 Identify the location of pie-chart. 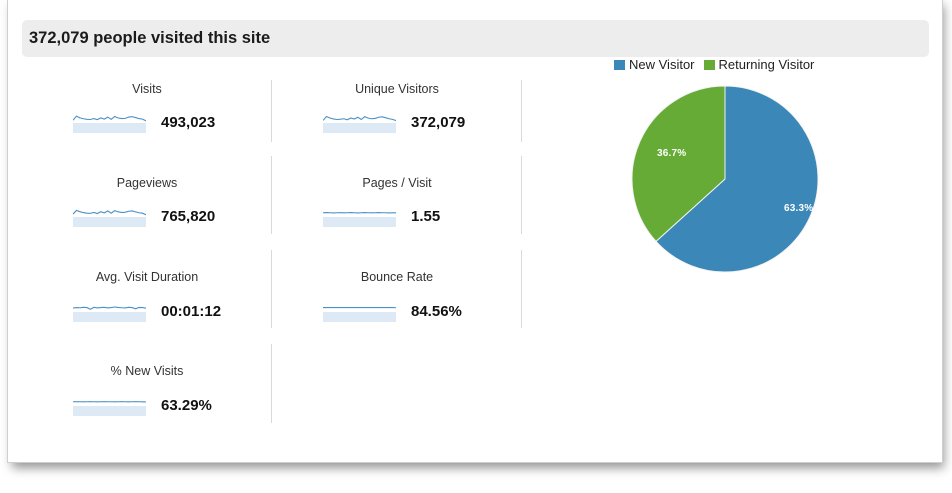
(725, 179).